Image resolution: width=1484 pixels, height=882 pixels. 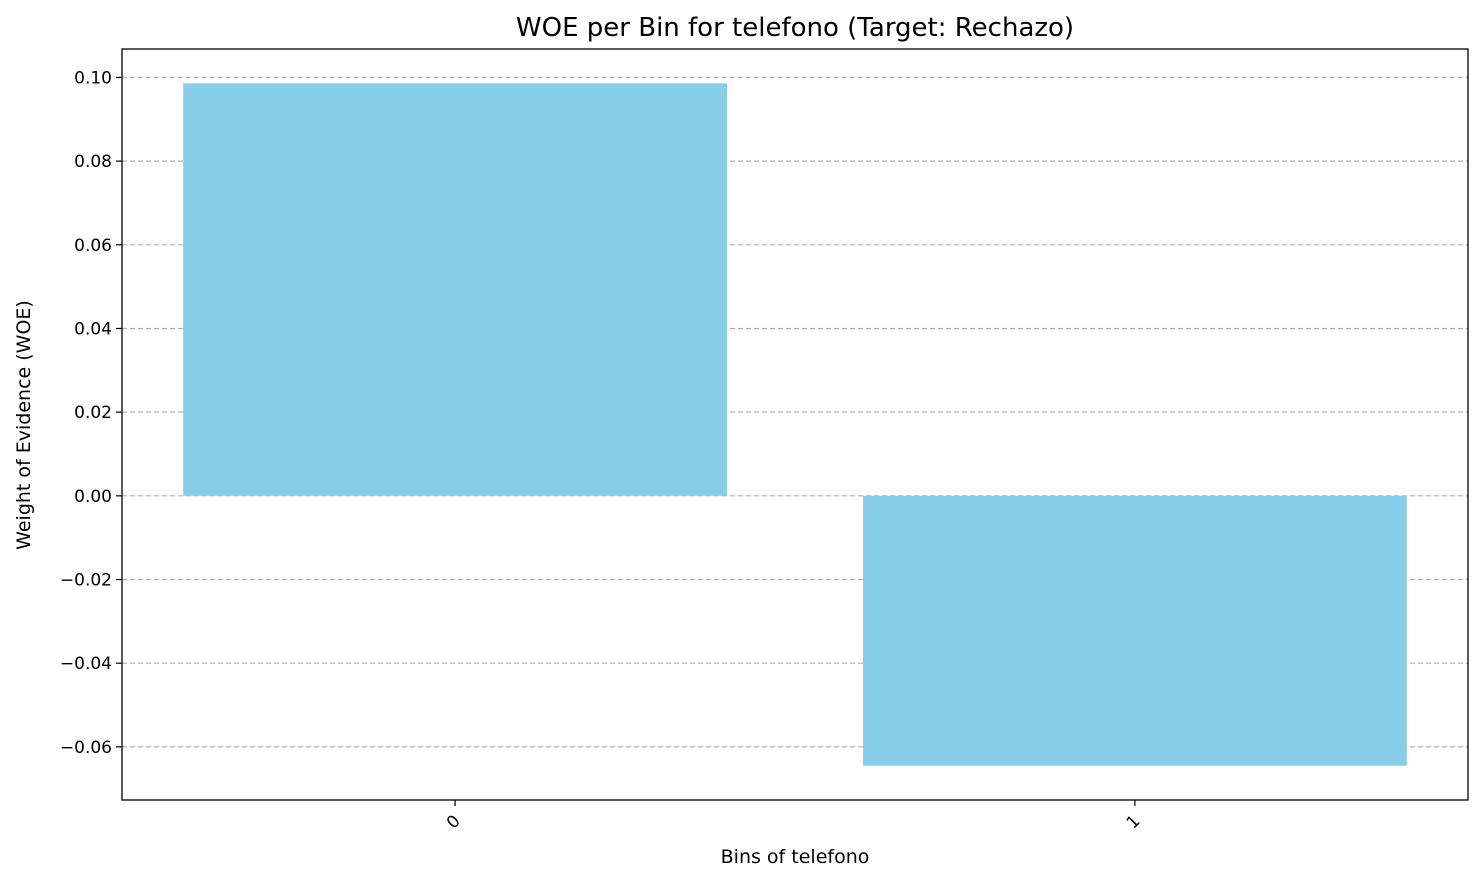 I want to click on y-tick-label: 0.08, so click(x=93, y=162).